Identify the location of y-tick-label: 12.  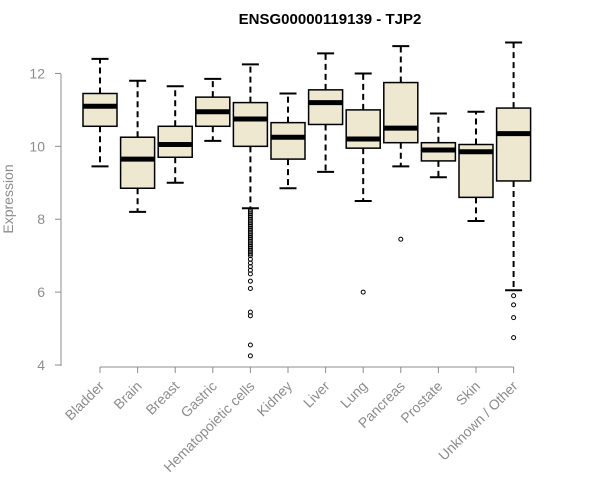
(37, 73).